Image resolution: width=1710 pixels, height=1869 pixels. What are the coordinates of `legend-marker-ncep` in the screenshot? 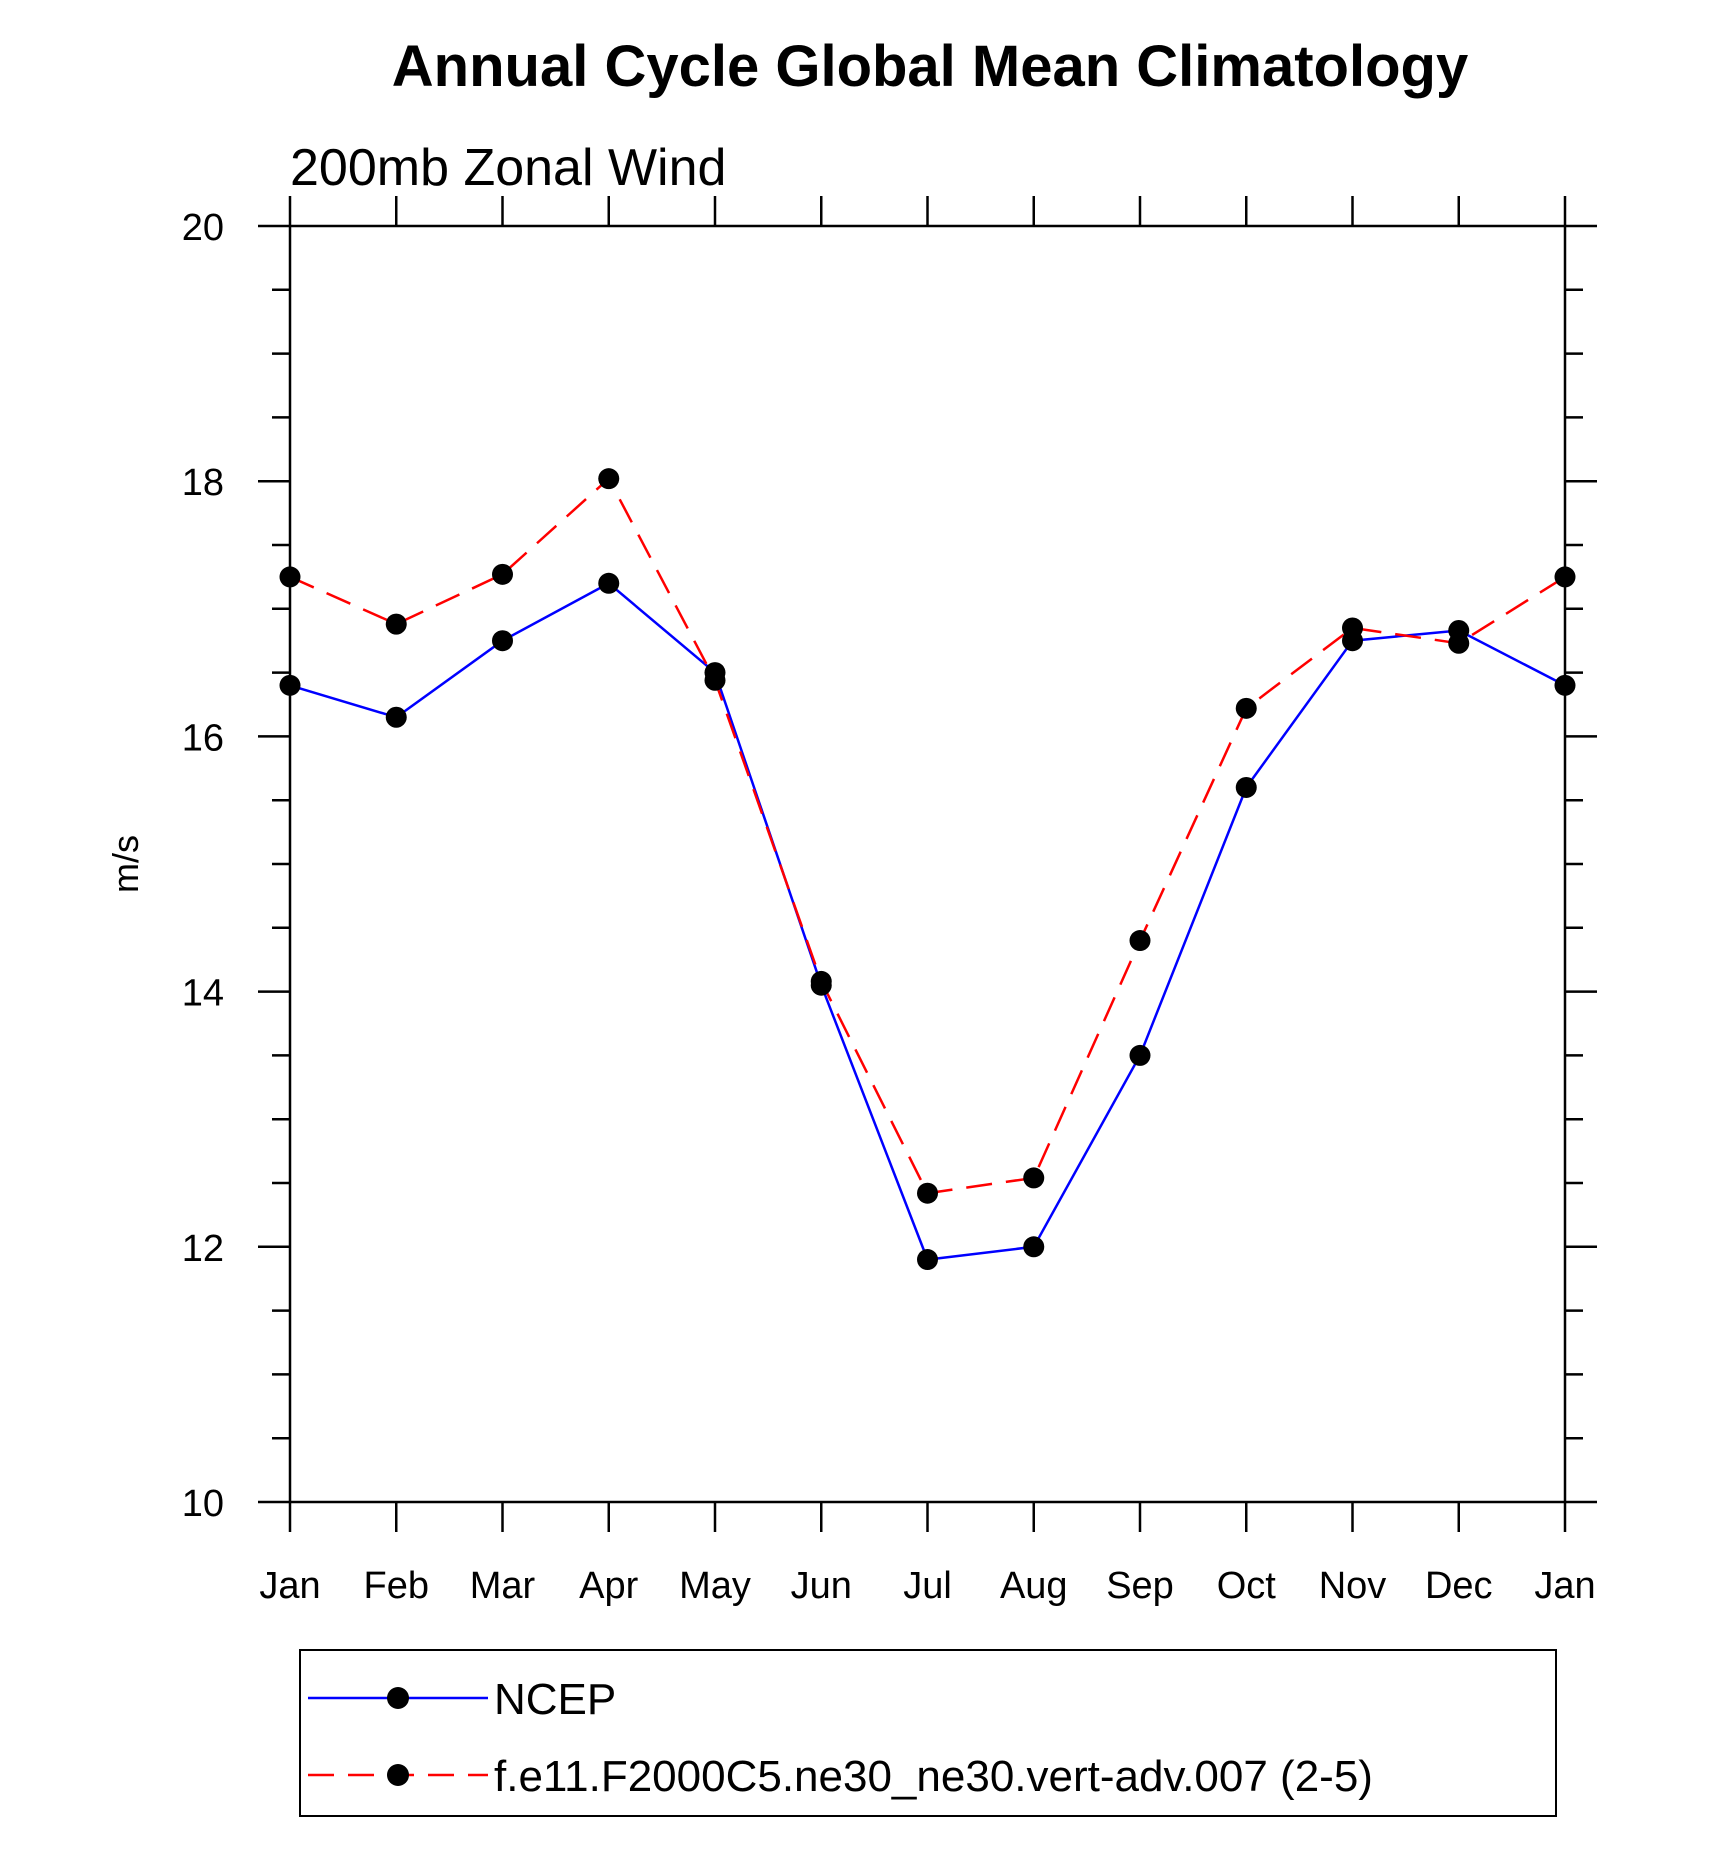 It's located at (398, 1698).